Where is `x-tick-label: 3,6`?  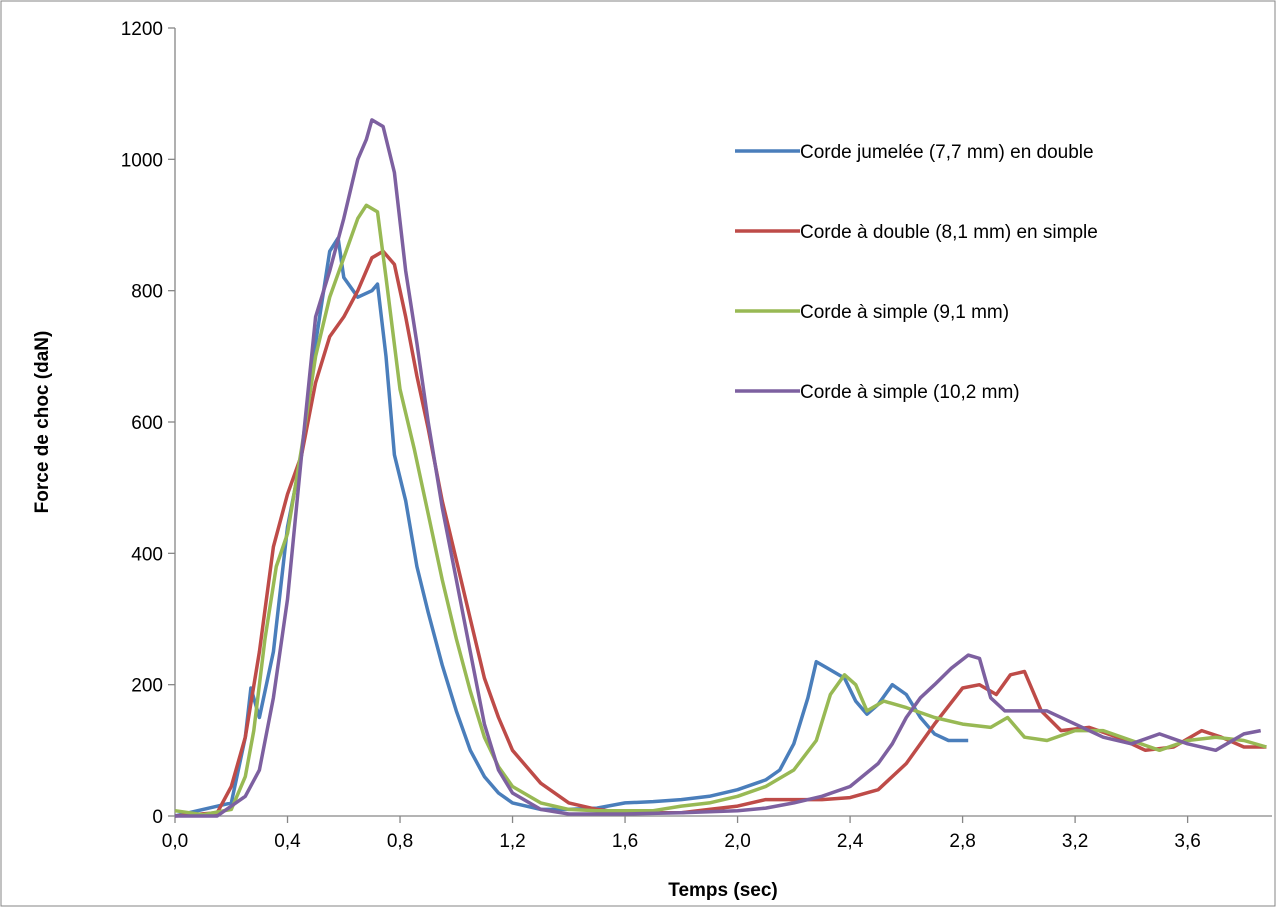 x-tick-label: 3,6 is located at coordinates (1187, 841).